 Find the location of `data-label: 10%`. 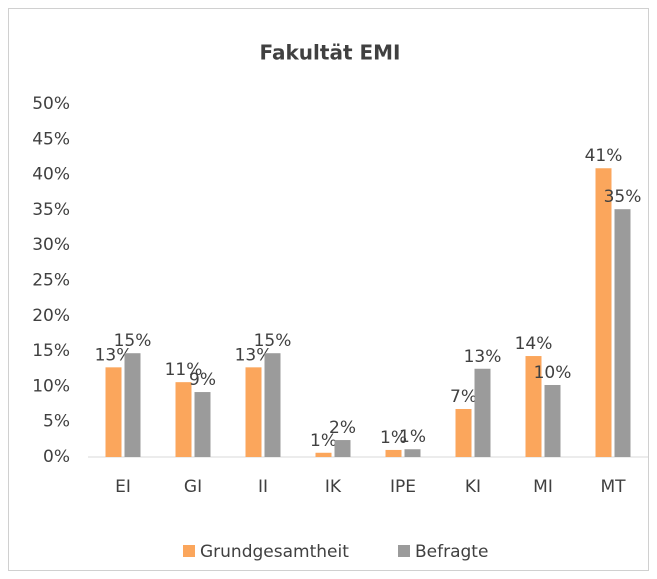

data-label: 10% is located at coordinates (553, 373).